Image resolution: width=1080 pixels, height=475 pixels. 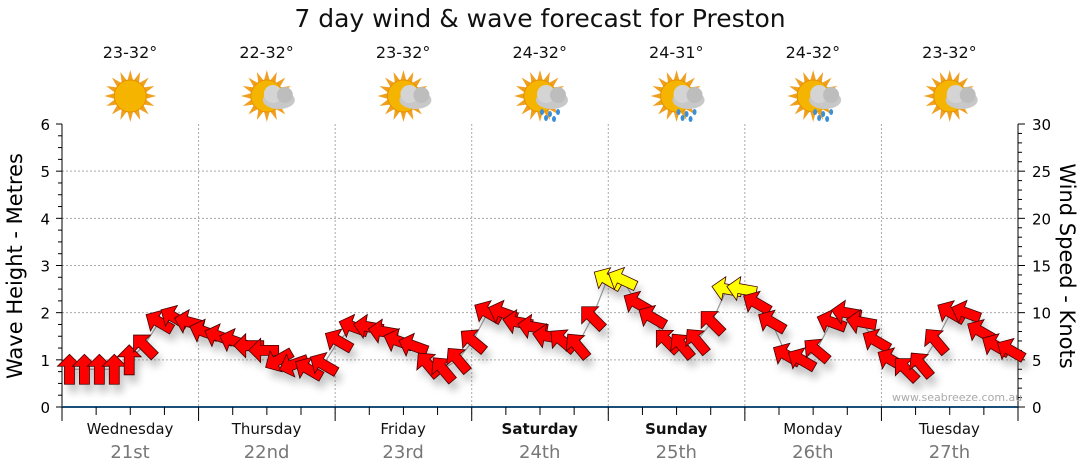 What do you see at coordinates (45, 361) in the screenshot?
I see `left-tick-label: 1` at bounding box center [45, 361].